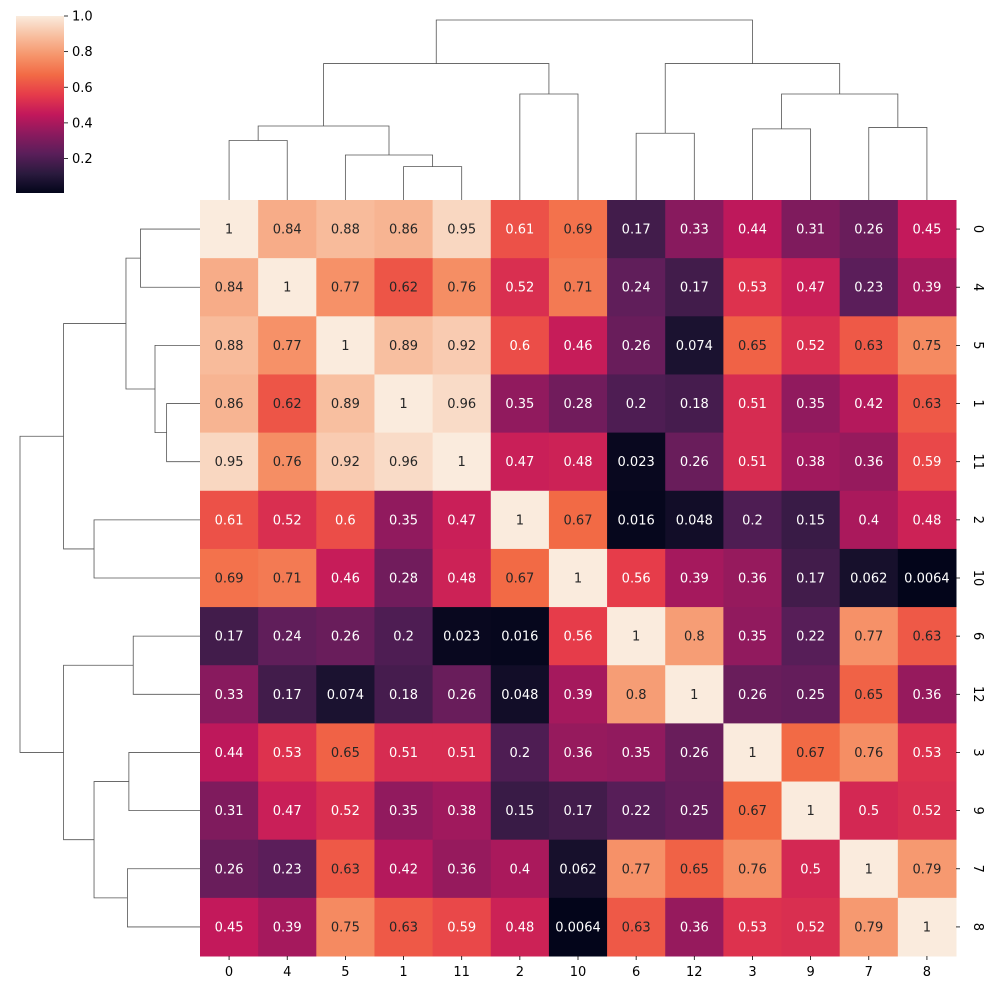  Describe the element at coordinates (229, 972) in the screenshot. I see `x-tick-label: 0` at that location.